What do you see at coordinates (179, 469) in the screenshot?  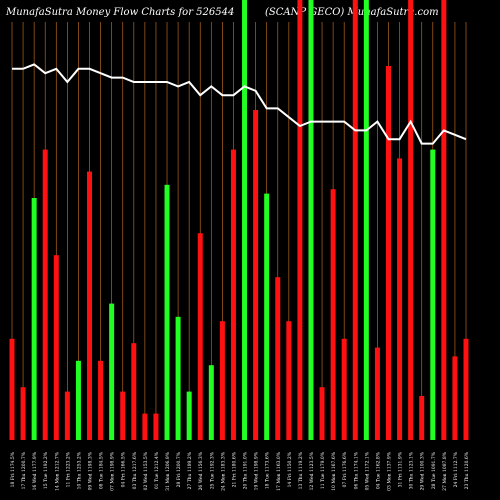 I see `x-tick-label: 28 Fri 1200.7%` at bounding box center [179, 469].